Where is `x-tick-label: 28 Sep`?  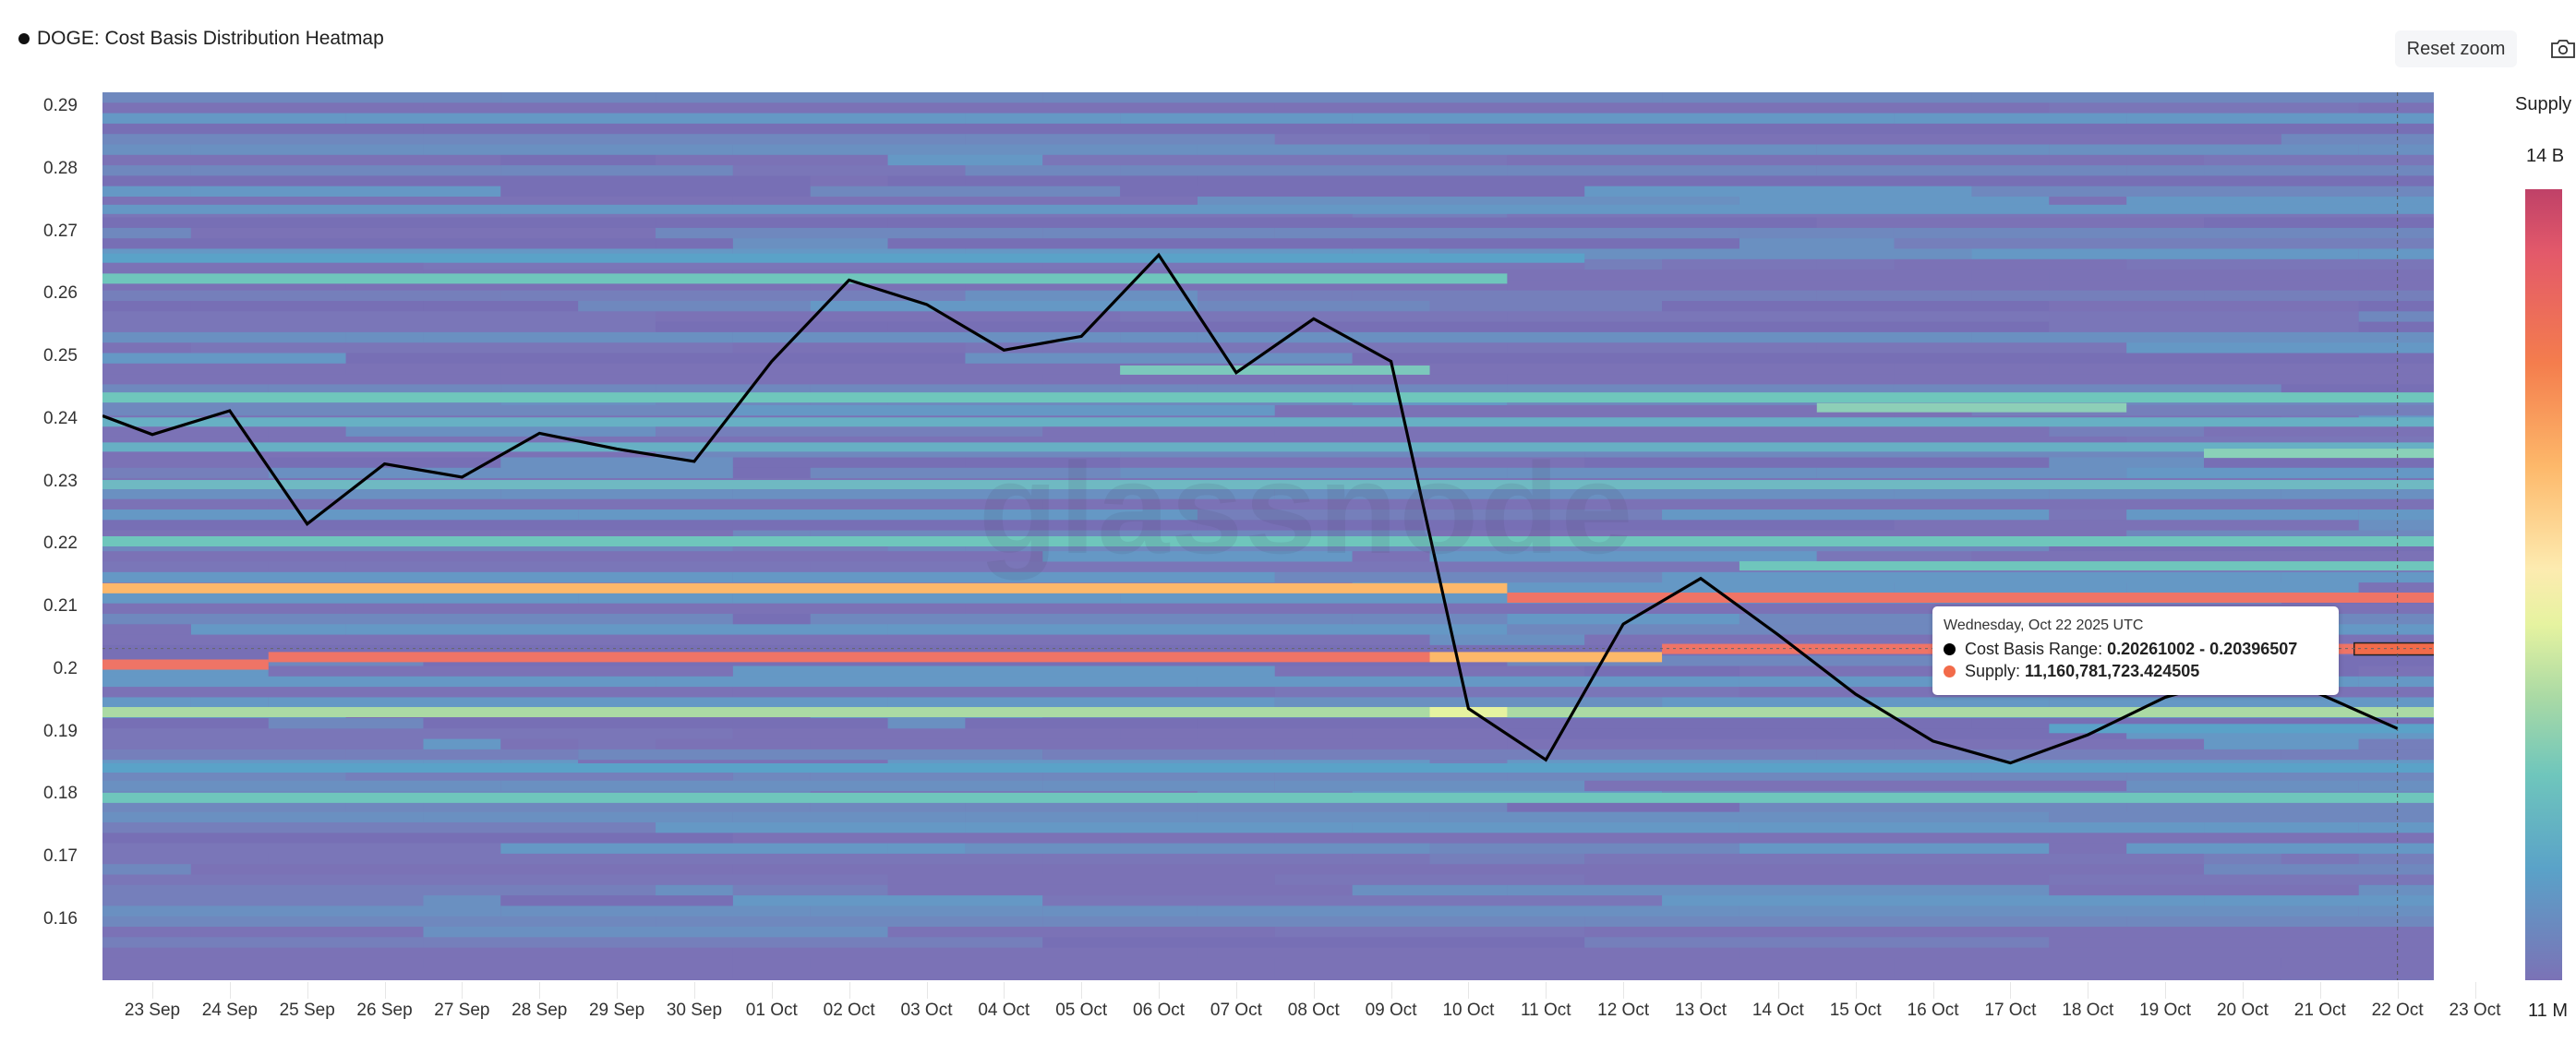 x-tick-label: 28 Sep is located at coordinates (540, 1010).